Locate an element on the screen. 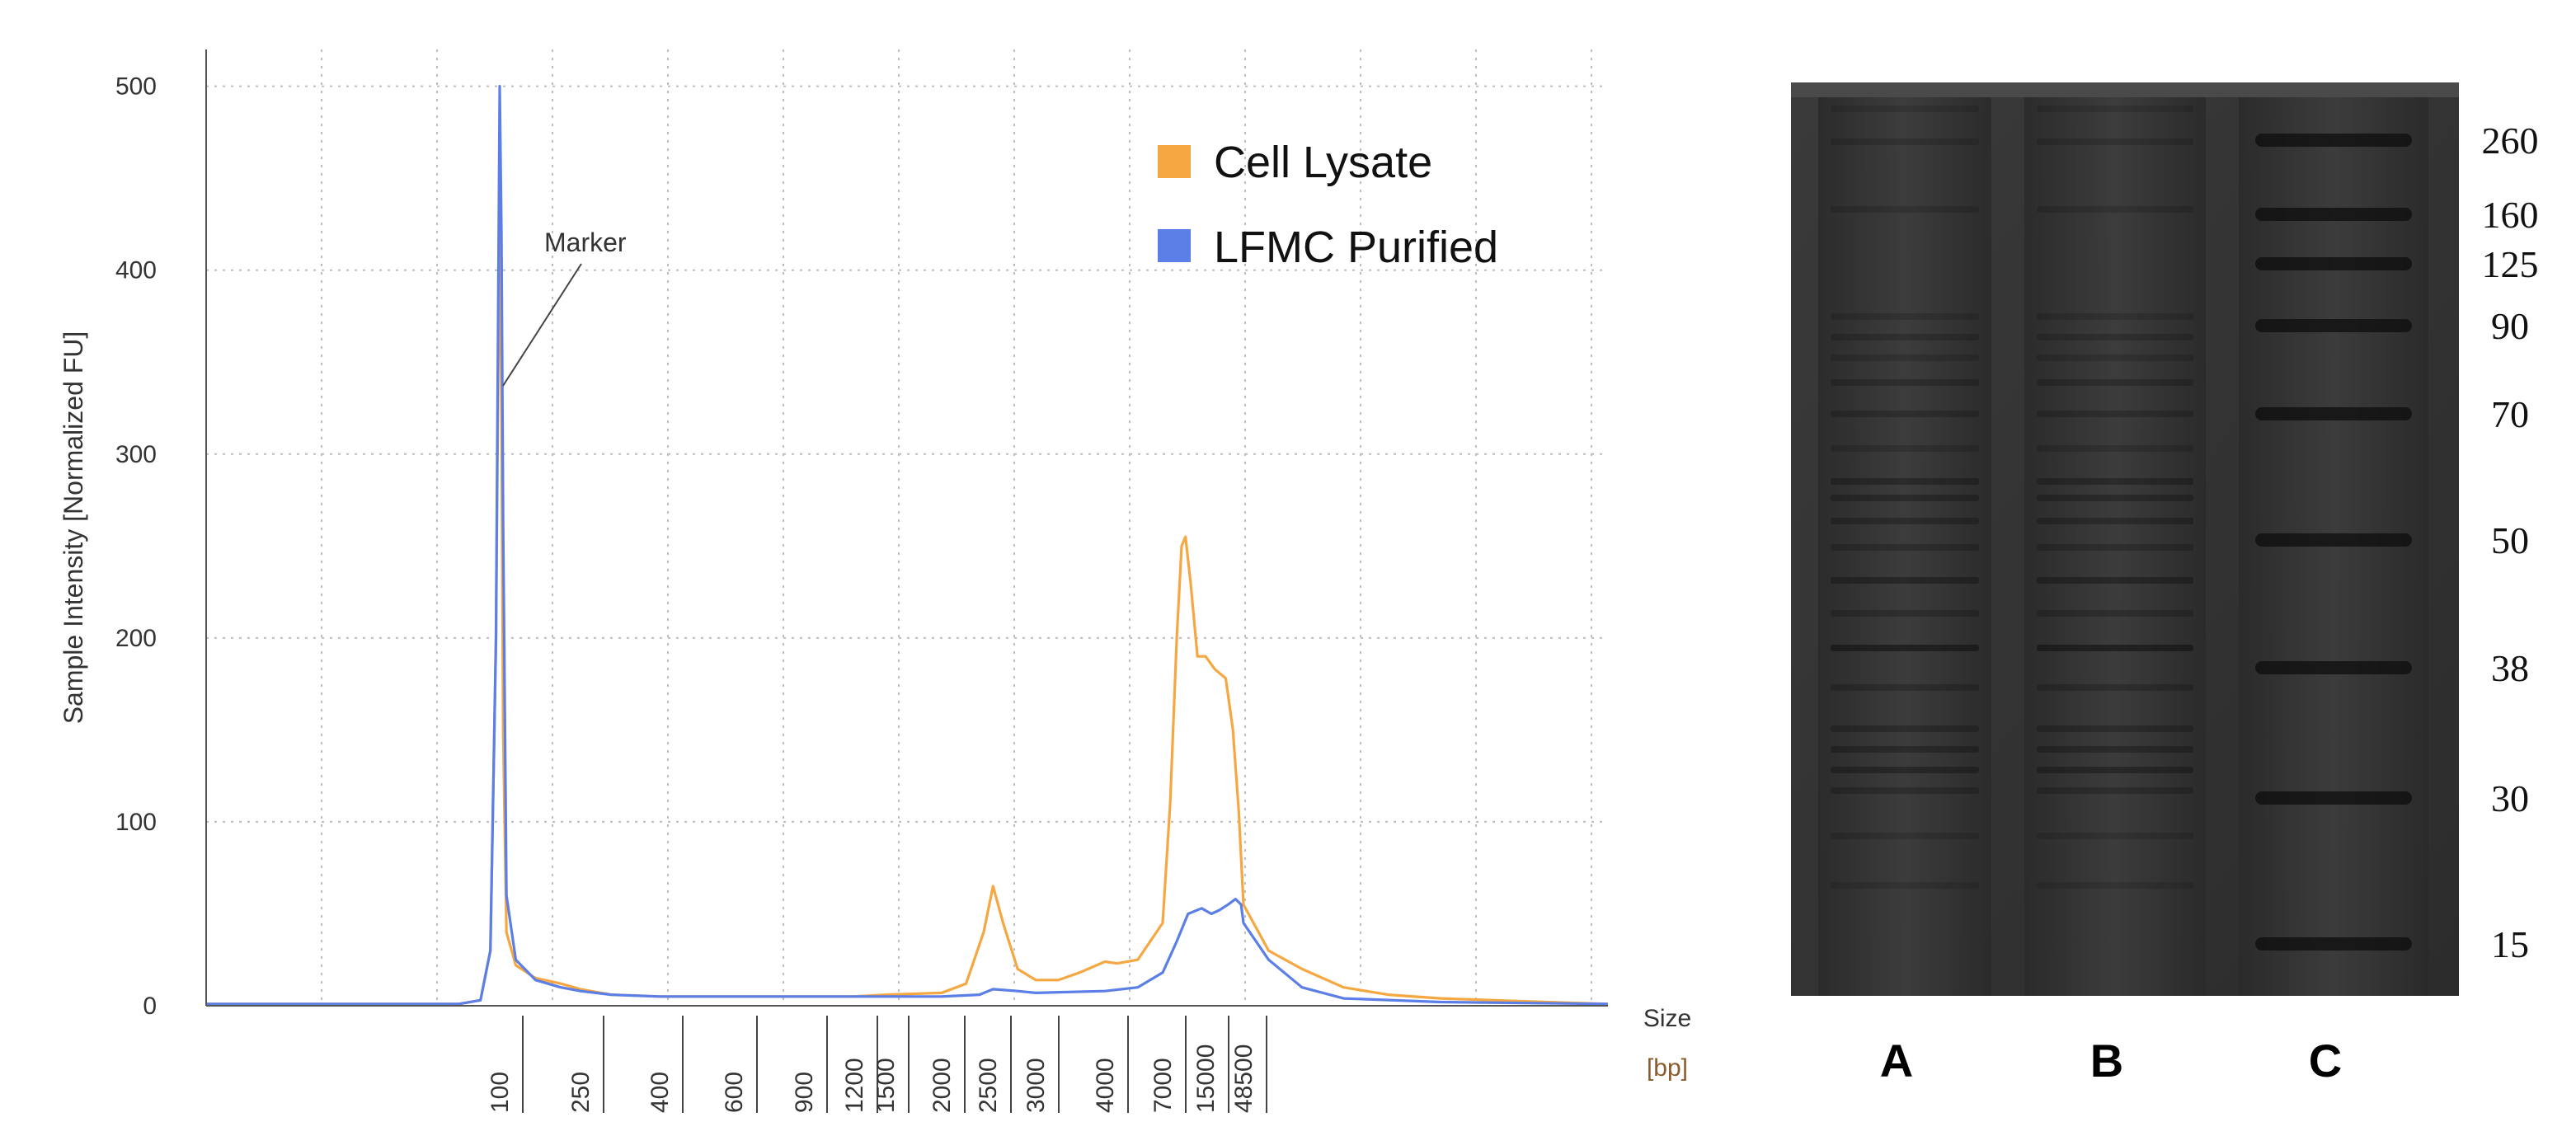  gel-size-label-30: 30 is located at coordinates (2510, 798).